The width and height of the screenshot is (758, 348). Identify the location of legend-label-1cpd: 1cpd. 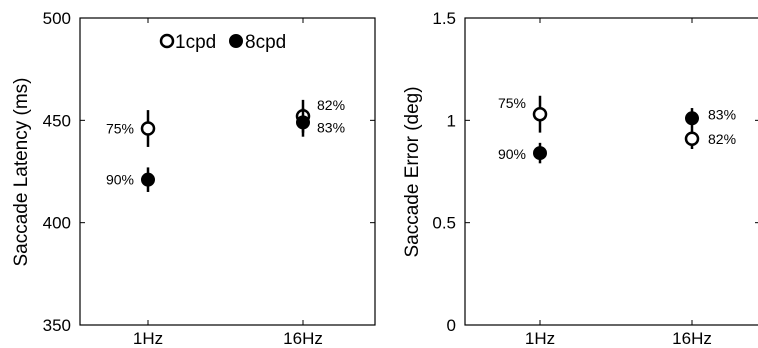
(195, 42).